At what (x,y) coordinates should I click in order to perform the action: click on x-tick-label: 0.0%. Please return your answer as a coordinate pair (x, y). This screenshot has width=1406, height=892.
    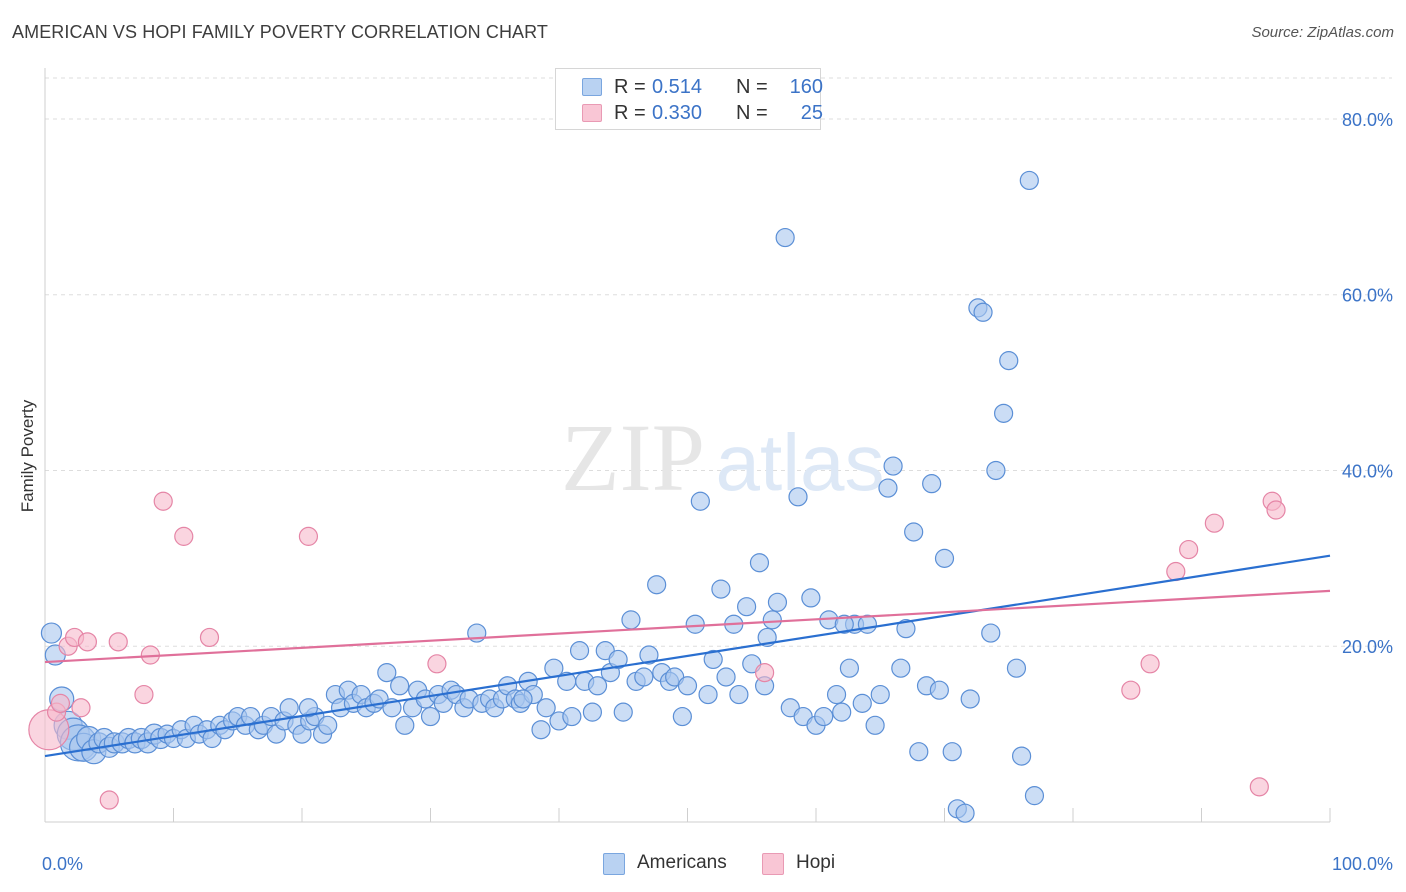
    Looking at the image, I should click on (62, 864).